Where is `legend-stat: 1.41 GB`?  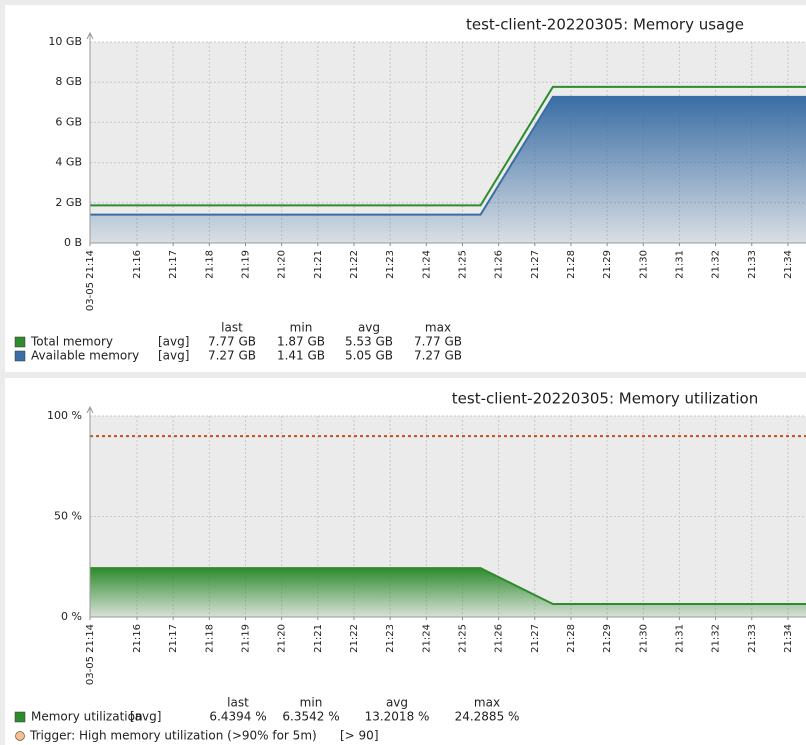
legend-stat: 1.41 GB is located at coordinates (301, 356).